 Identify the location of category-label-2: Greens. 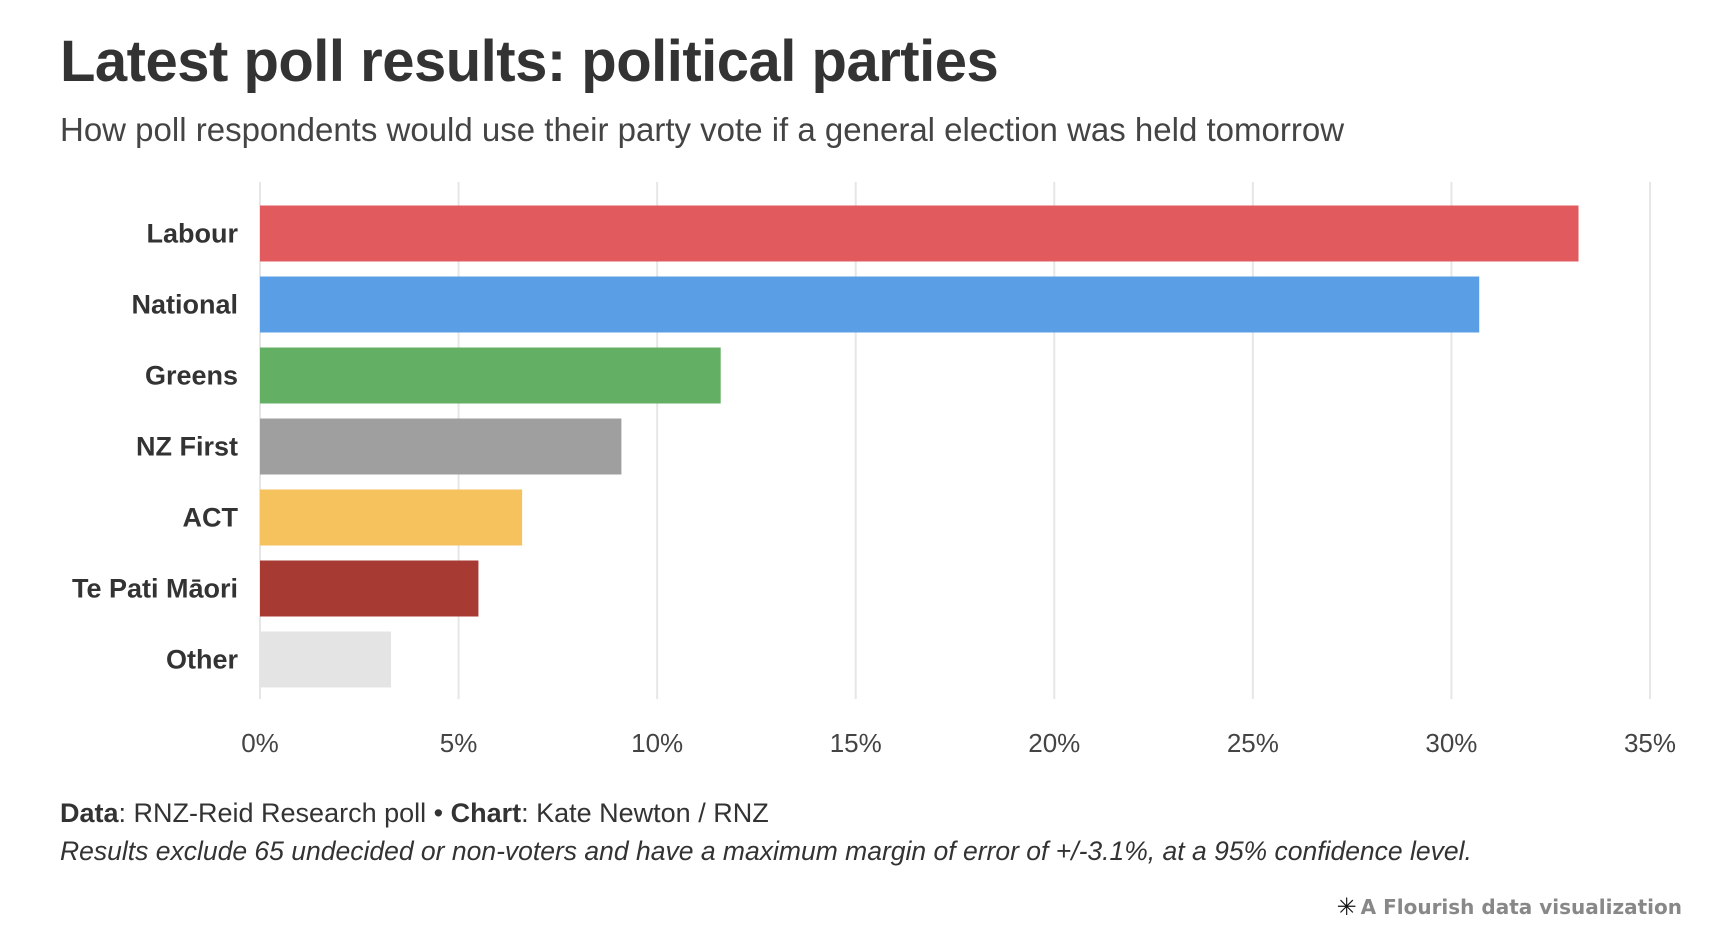
(191, 376).